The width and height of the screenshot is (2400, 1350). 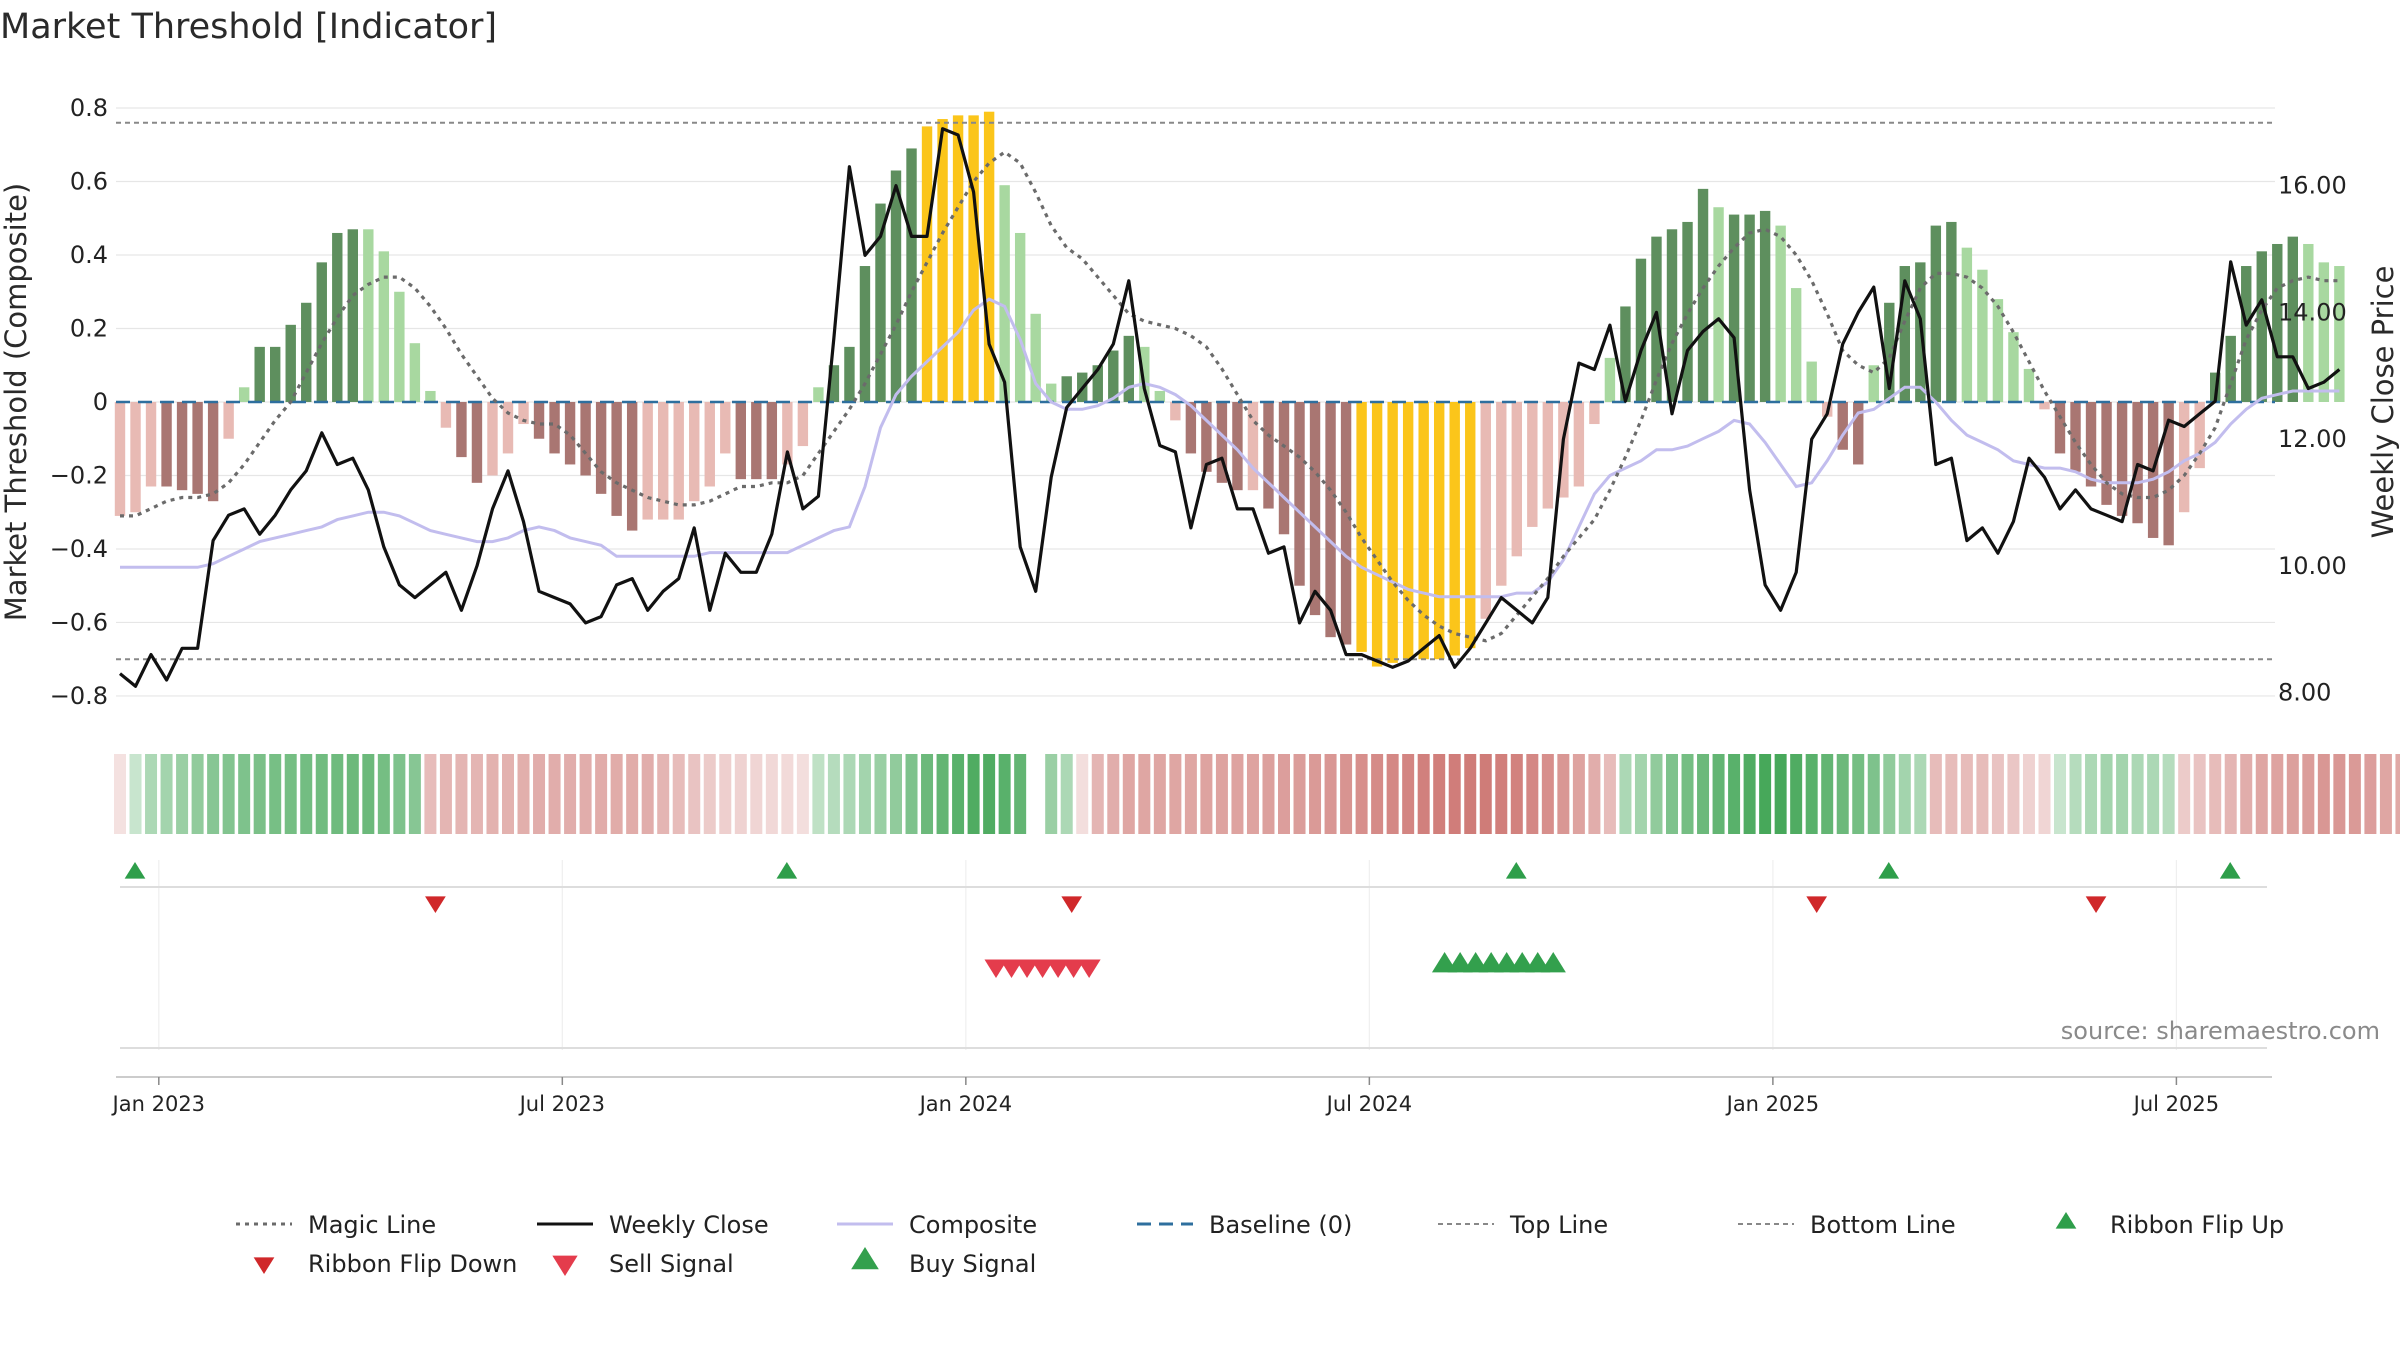 I want to click on legend-label: Bottom Line, so click(x=1883, y=1225).